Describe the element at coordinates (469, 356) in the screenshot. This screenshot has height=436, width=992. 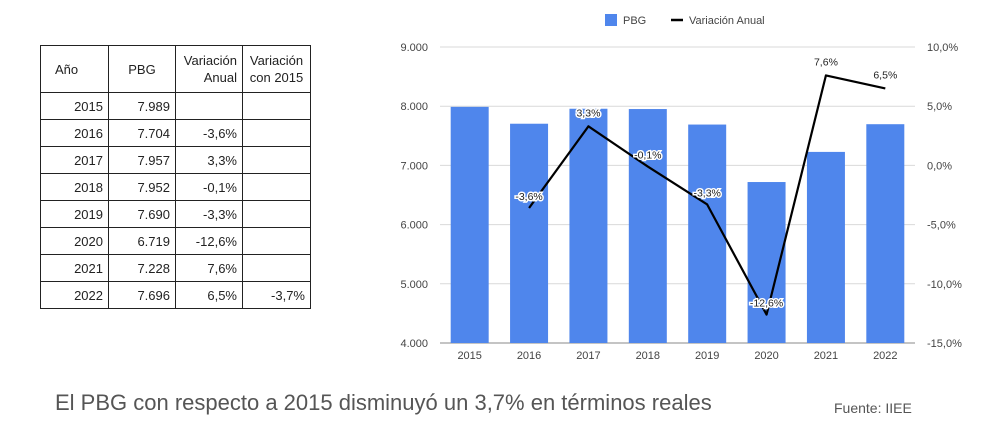
I see `x-tick-label: 2015` at that location.